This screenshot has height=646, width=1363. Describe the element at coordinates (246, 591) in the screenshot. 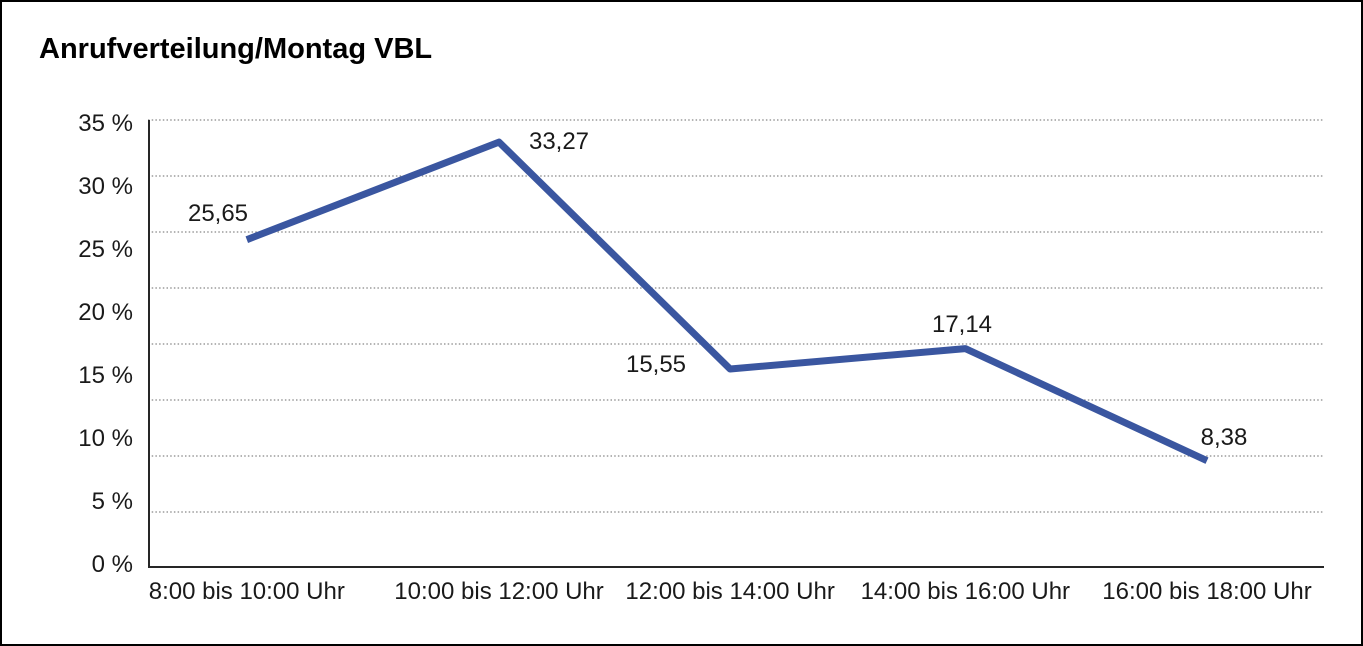

I see `x-axis-label: 8:00 bis 10:00 Uhr` at that location.